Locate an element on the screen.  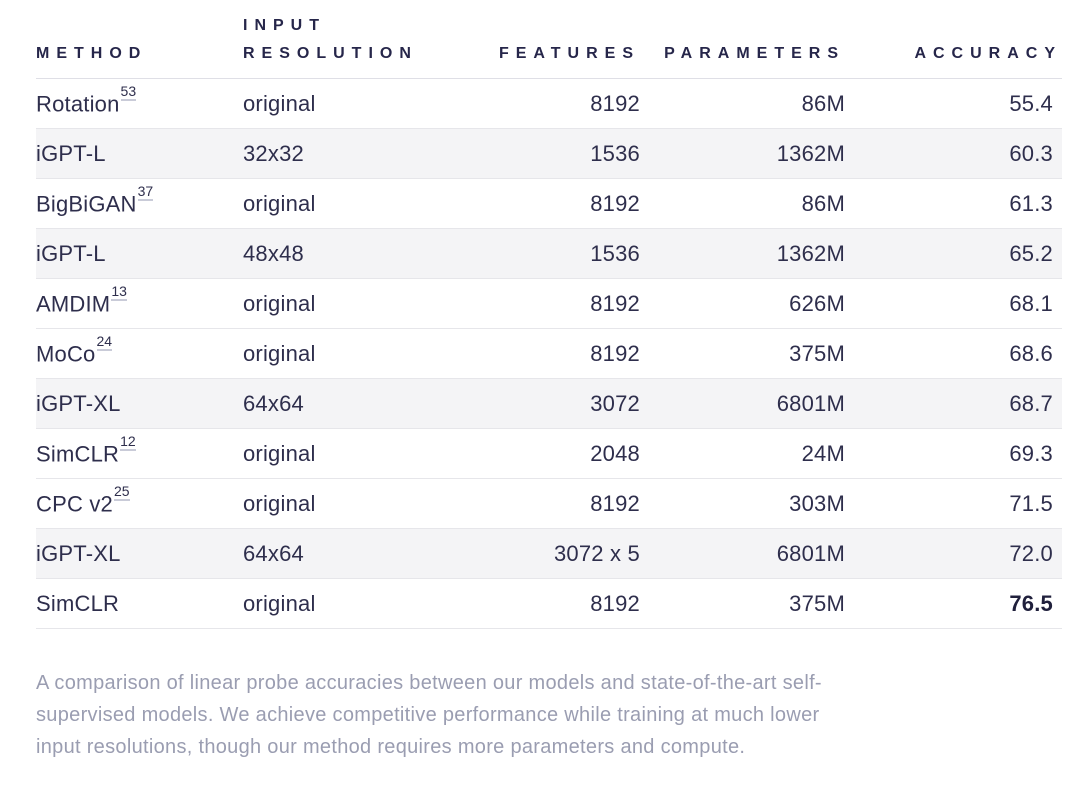
table-row: SimCLR12 original 2048 24M 69.3 is located at coordinates (549, 453).